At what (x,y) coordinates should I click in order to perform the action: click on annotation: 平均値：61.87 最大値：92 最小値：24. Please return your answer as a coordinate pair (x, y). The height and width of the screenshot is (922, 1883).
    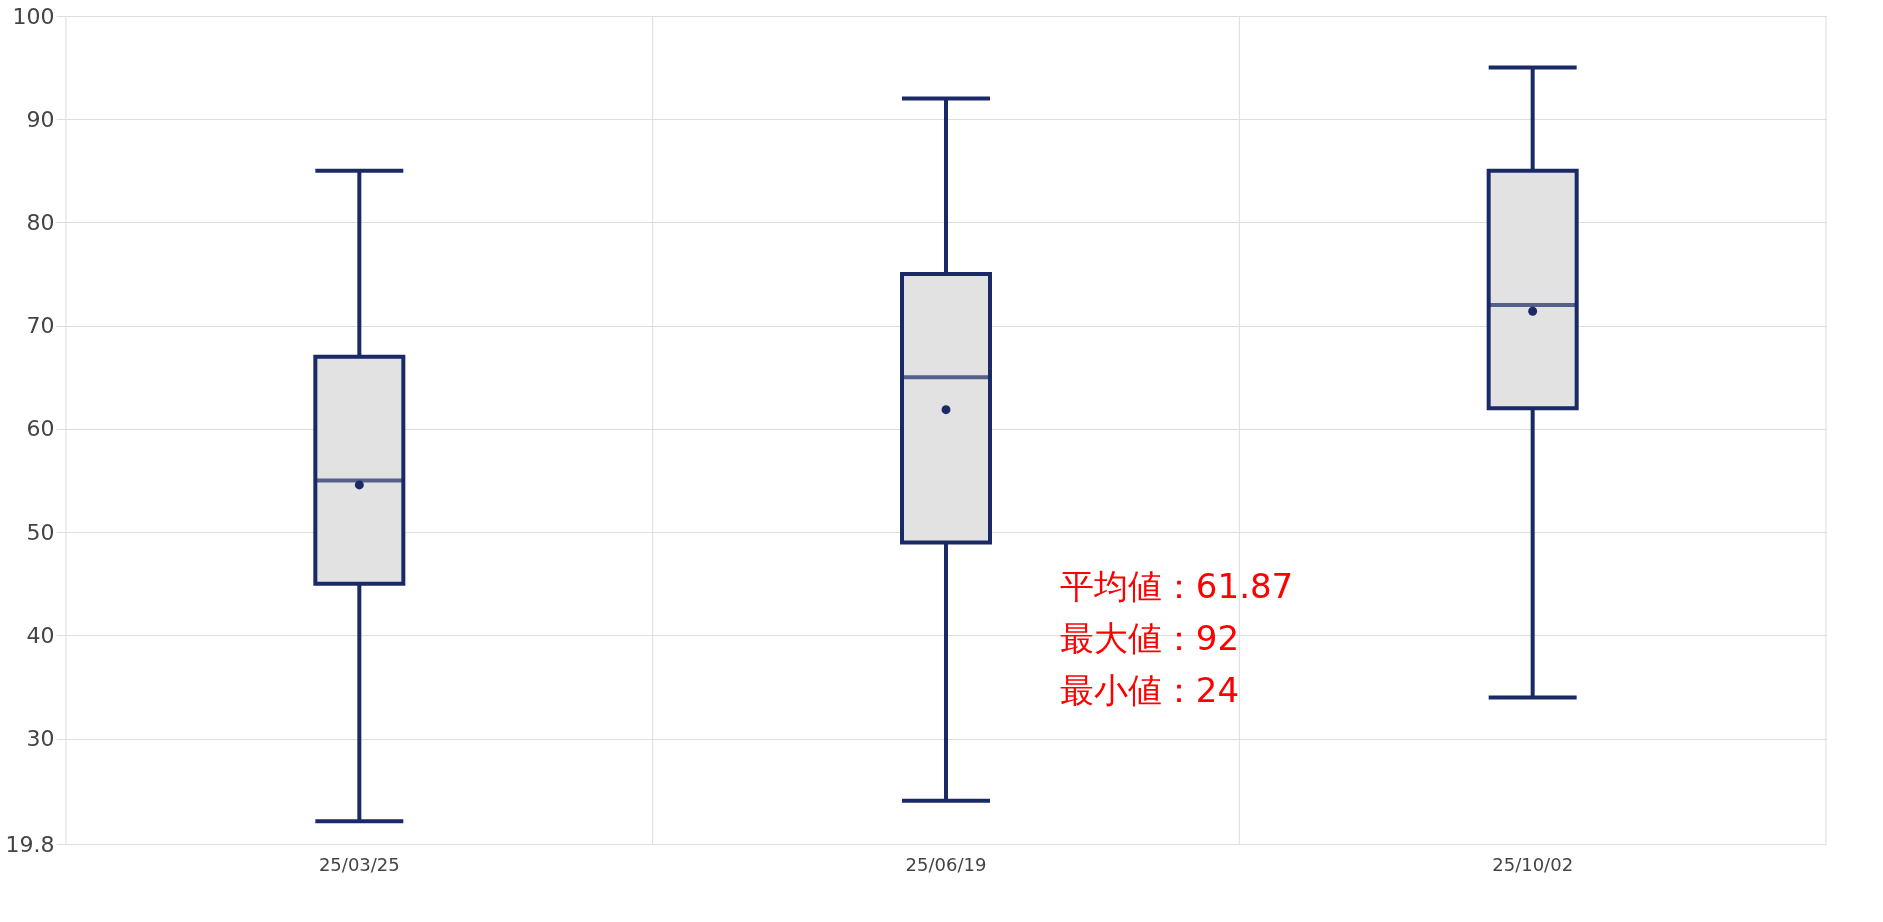
    Looking at the image, I should click on (1176, 637).